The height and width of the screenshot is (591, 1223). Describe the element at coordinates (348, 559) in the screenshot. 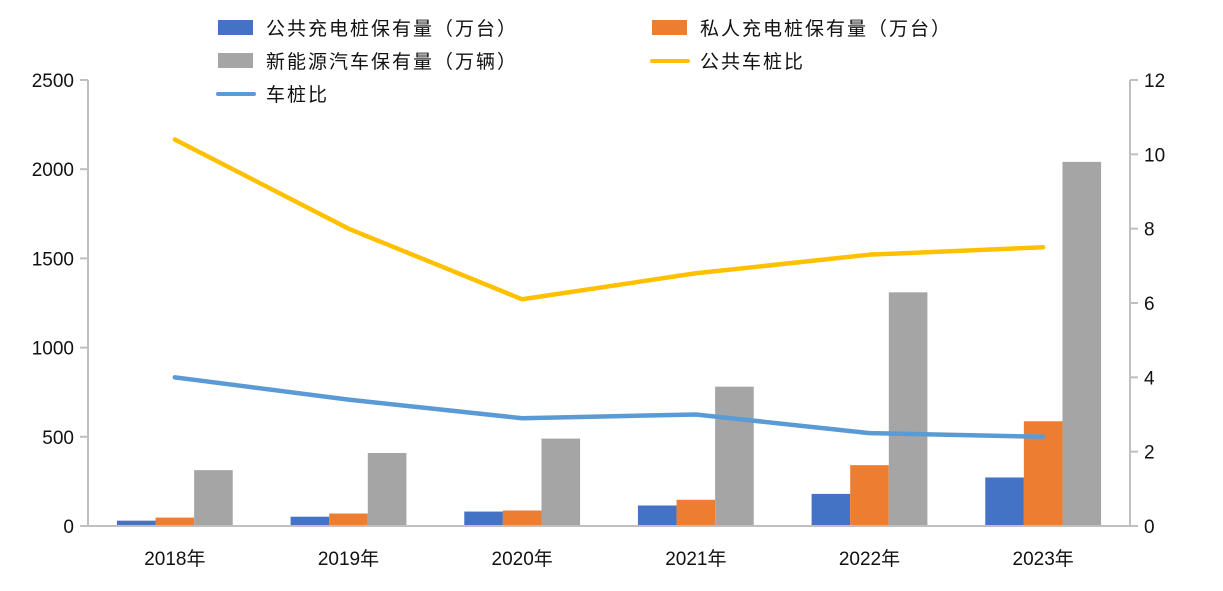

I see `x-tick-label: 2019年` at that location.